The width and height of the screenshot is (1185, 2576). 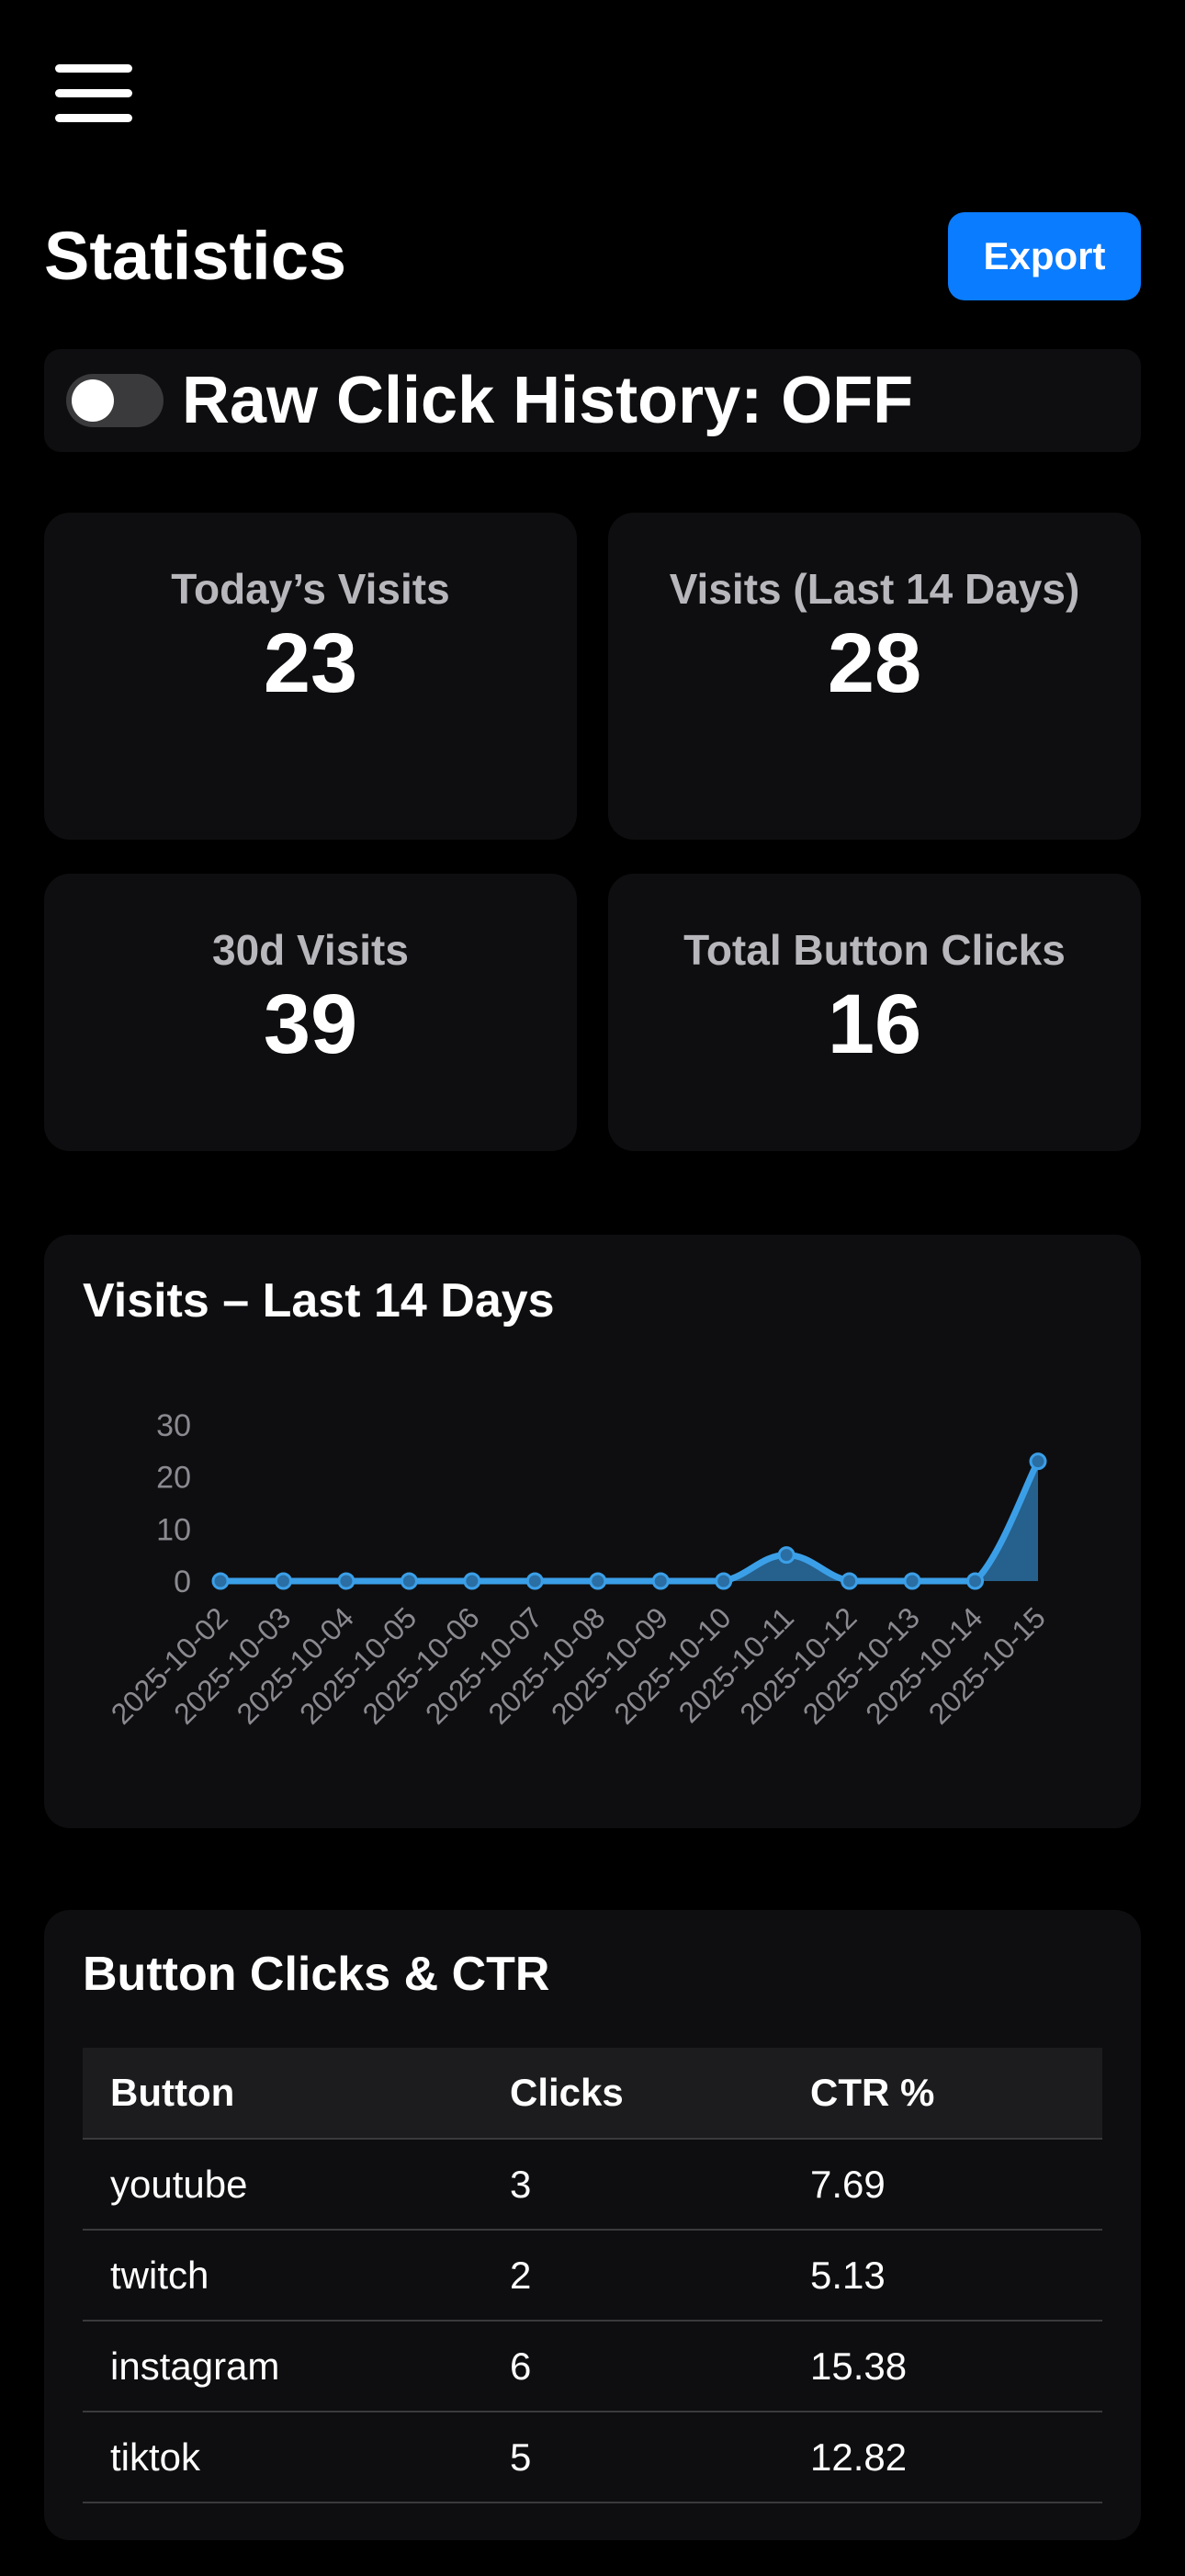 What do you see at coordinates (310, 589) in the screenshot?
I see `stat-label: Today’s Visits` at bounding box center [310, 589].